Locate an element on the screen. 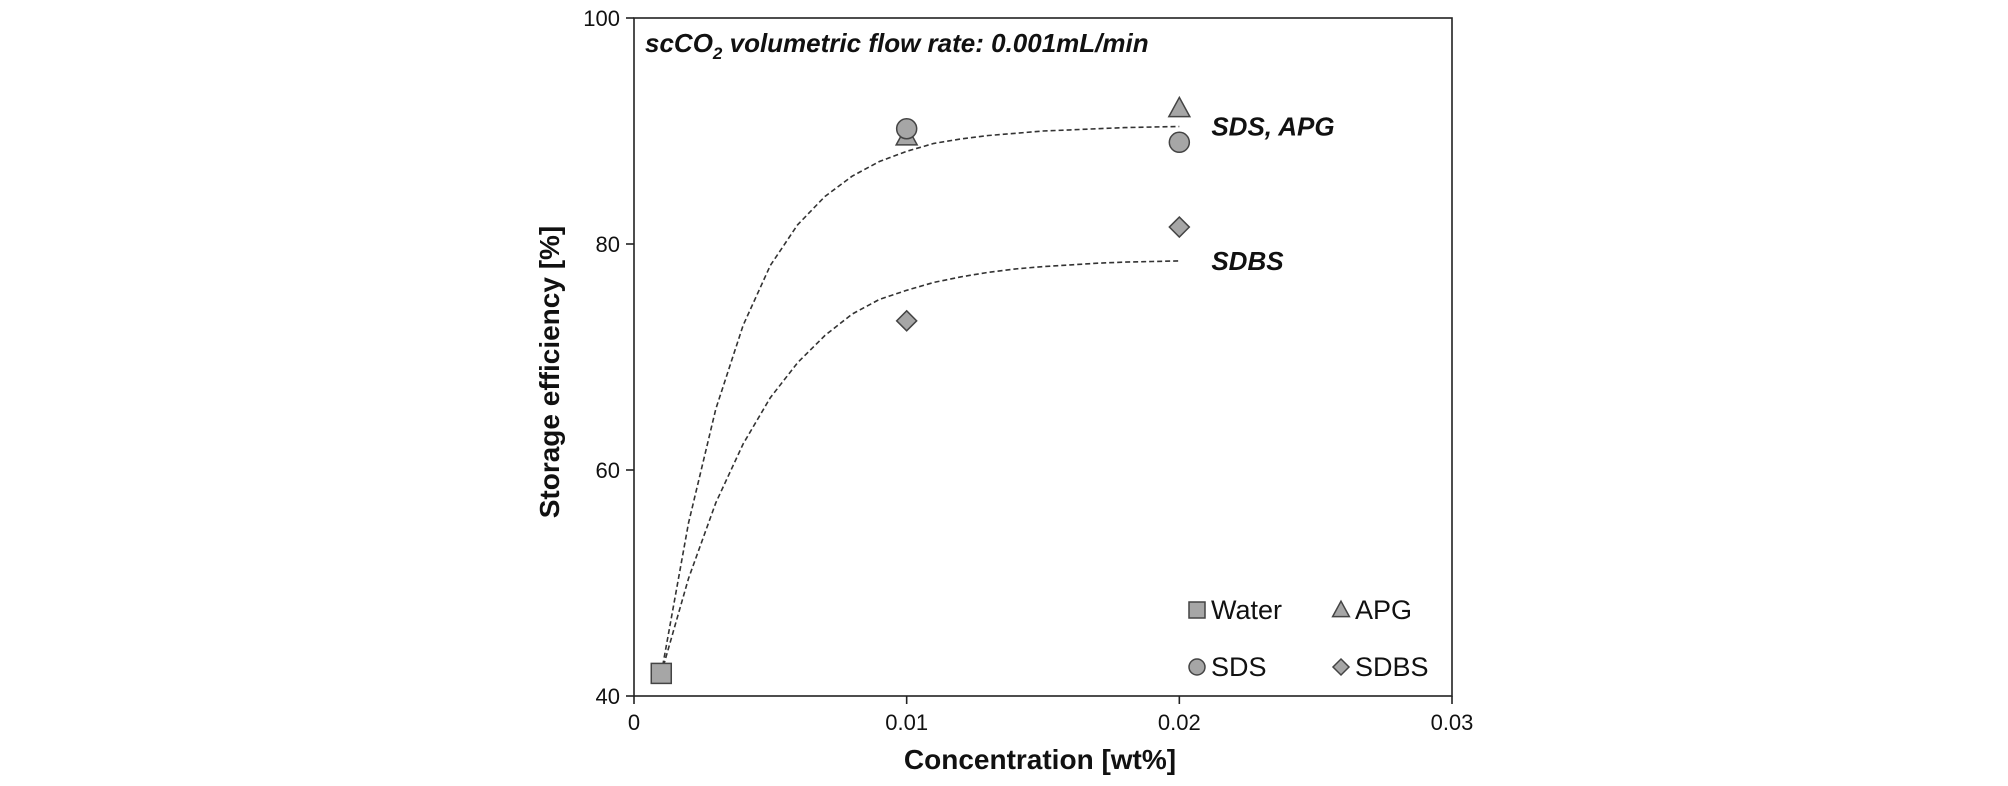 The image size is (2008, 786). x-tick-label: 0.03 is located at coordinates (1452, 722).